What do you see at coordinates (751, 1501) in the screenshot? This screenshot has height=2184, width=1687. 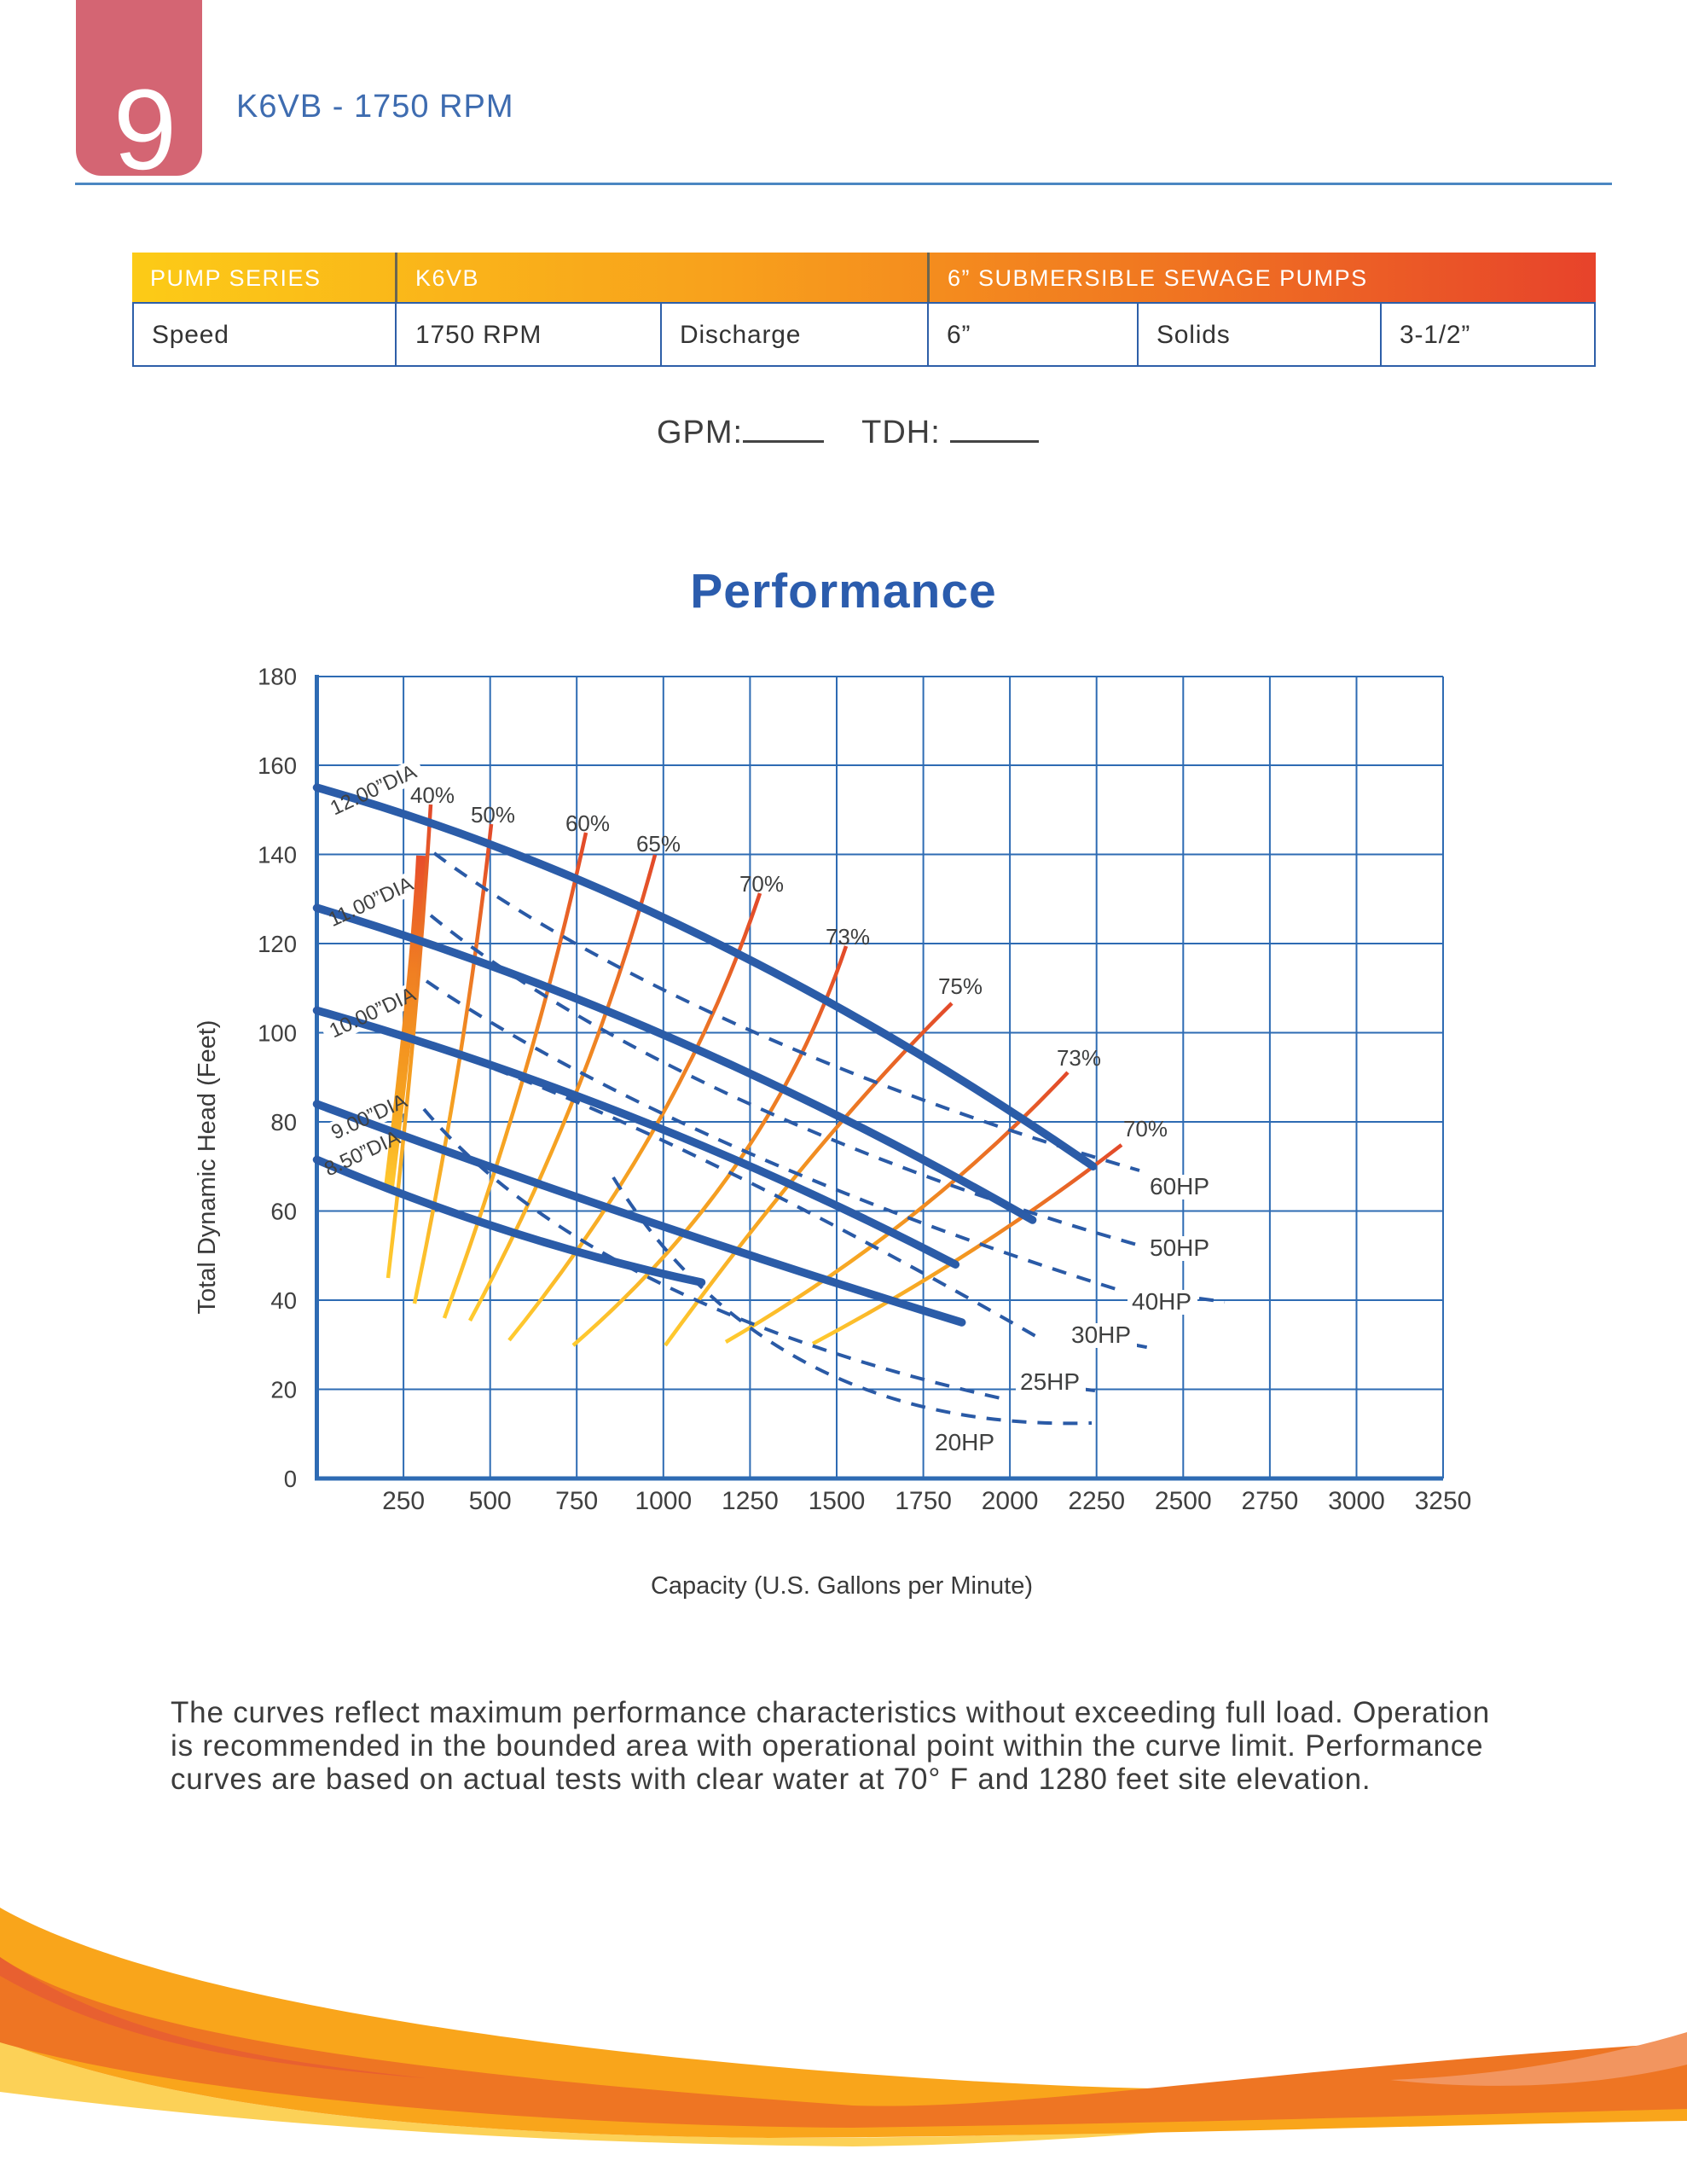 I see `svg-text: 1250` at bounding box center [751, 1501].